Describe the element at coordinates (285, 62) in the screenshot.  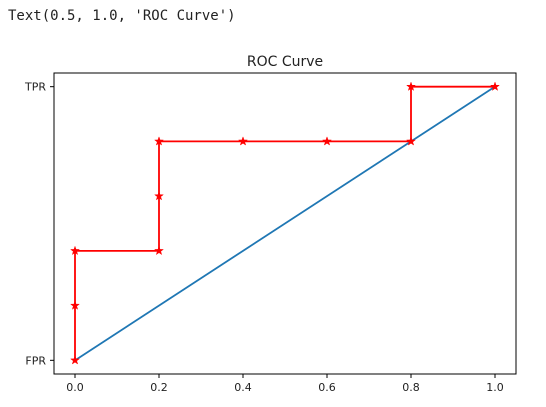
I see `chart-title: ROC Curve` at that location.